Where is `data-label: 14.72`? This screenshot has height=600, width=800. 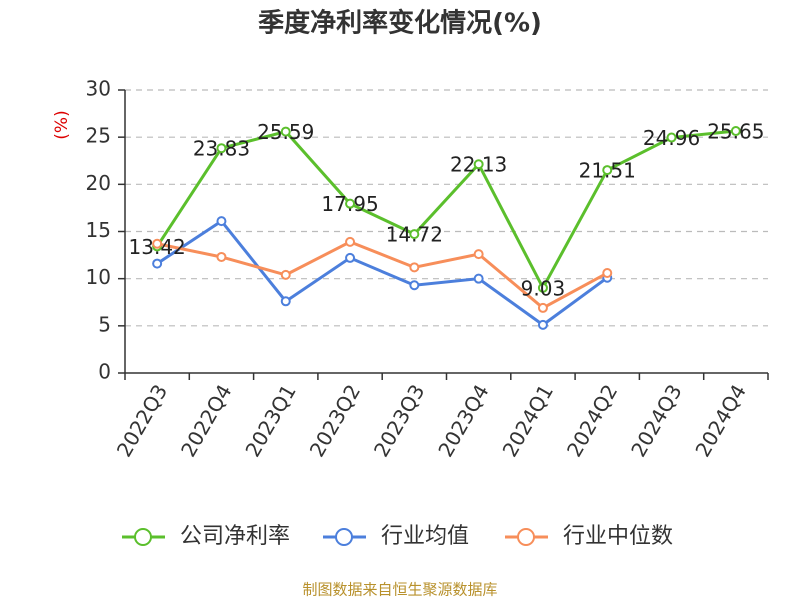
data-label: 14.72 is located at coordinates (414, 235).